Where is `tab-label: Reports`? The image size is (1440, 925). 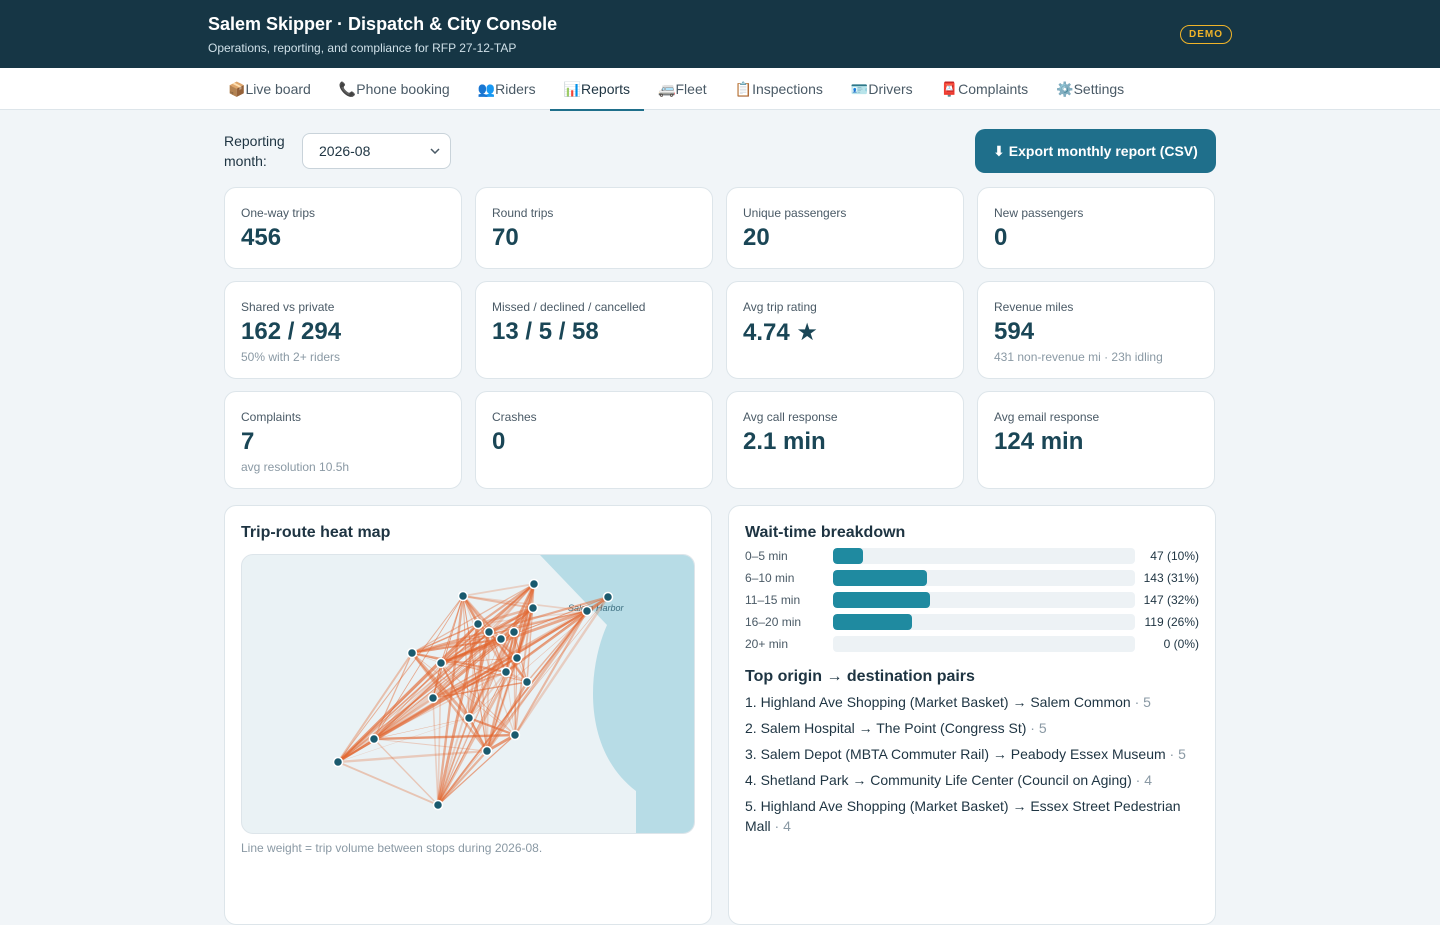
tab-label: Reports is located at coordinates (606, 89).